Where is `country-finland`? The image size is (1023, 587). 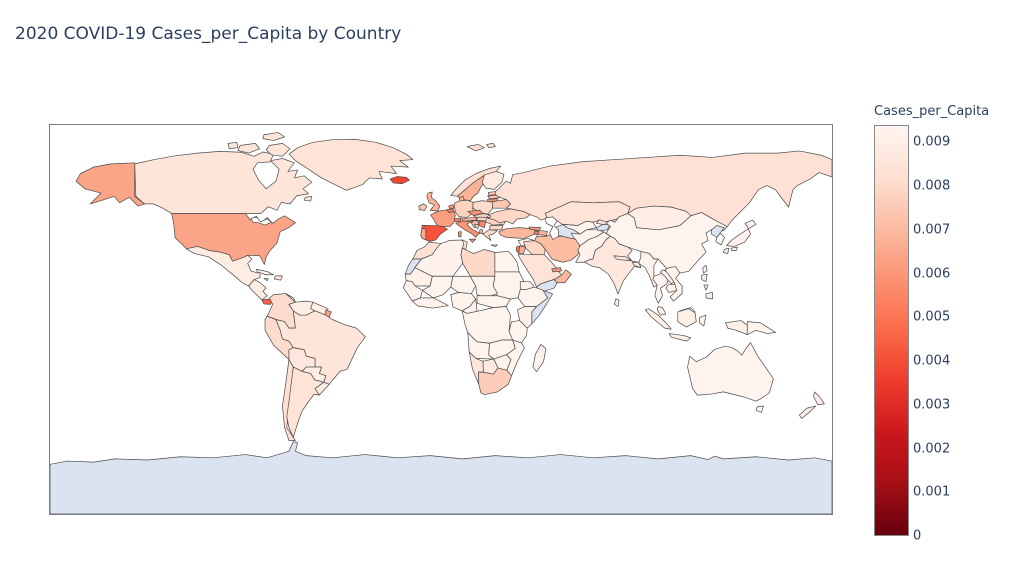
country-finland is located at coordinates (493, 180).